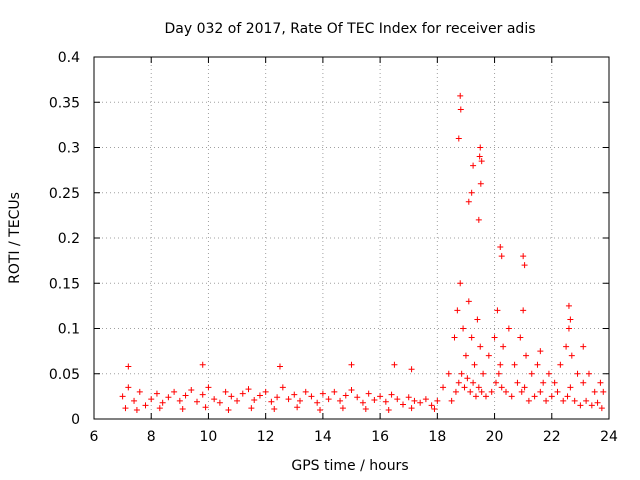  What do you see at coordinates (15, 238) in the screenshot?
I see `y-axis-label: ROTI / TECUs` at bounding box center [15, 238].